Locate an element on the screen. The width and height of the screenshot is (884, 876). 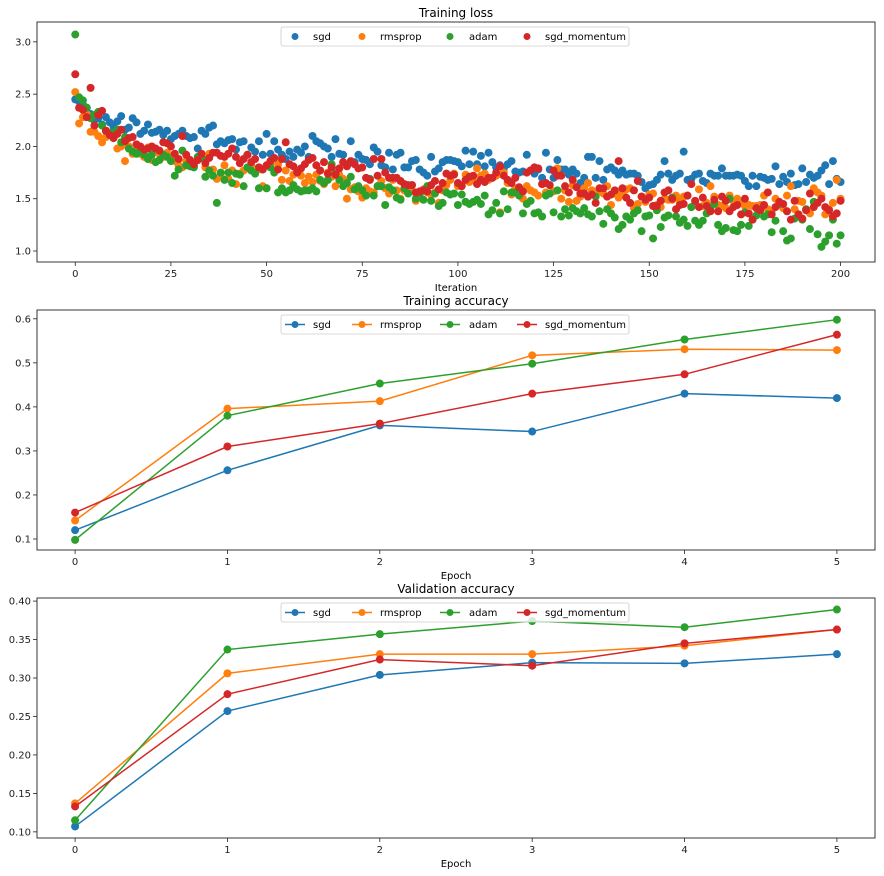
legend: sgd rmsprop adam sgd_momentum is located at coordinates (455, 324).